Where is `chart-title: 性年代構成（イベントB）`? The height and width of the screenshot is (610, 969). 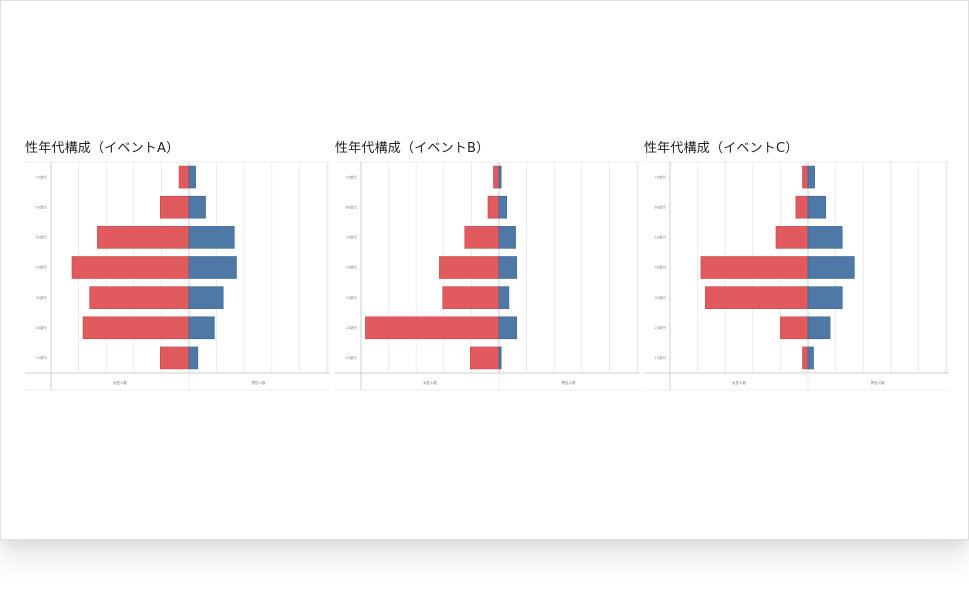 chart-title: 性年代構成（イベントB） is located at coordinates (412, 148).